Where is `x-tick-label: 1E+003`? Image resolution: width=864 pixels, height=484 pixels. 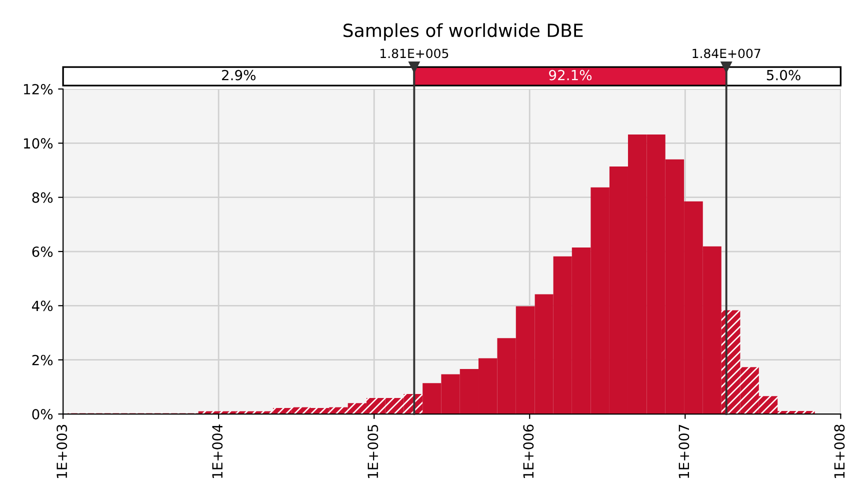 x-tick-label: 1E+003 is located at coordinates (62, 451).